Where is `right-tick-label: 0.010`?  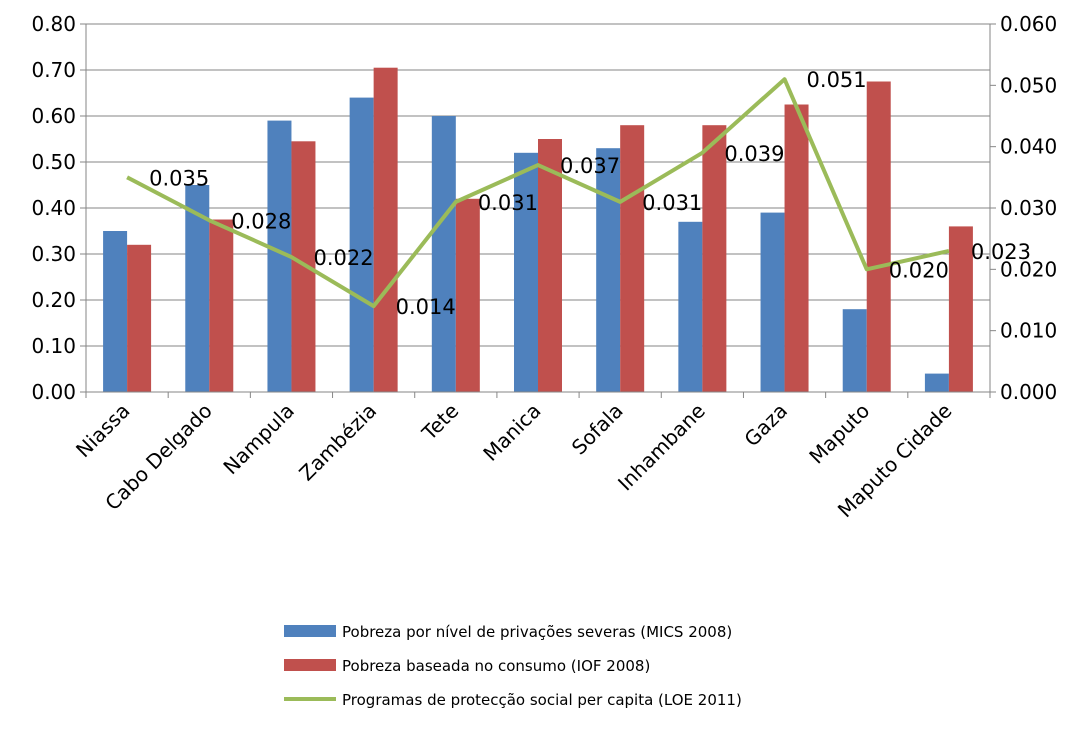
right-tick-label: 0.010 is located at coordinates (1028, 331).